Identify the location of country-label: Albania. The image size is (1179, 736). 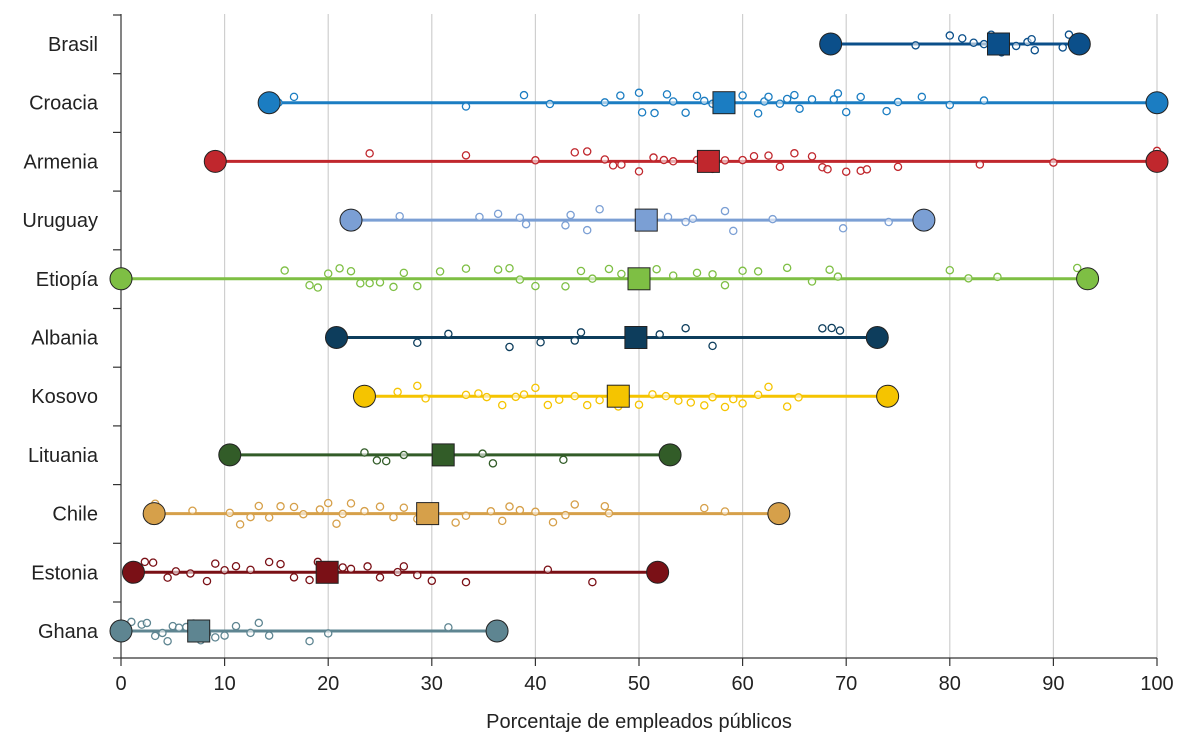
(65, 339).